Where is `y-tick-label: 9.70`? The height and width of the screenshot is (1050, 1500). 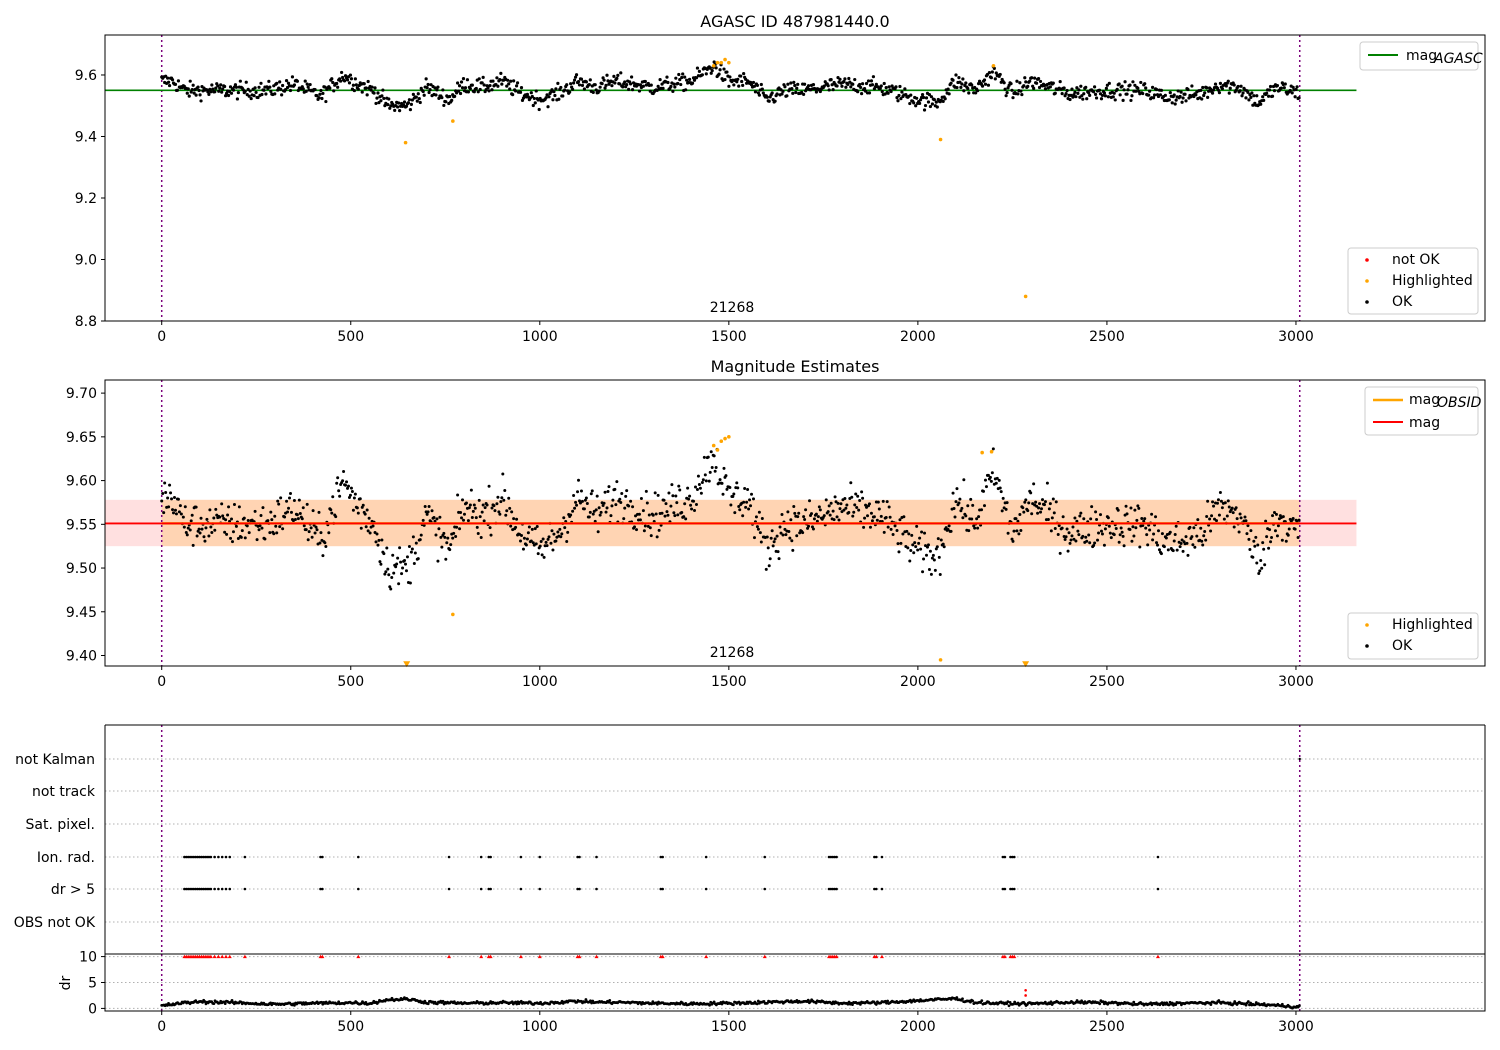 y-tick-label: 9.70 is located at coordinates (81, 394).